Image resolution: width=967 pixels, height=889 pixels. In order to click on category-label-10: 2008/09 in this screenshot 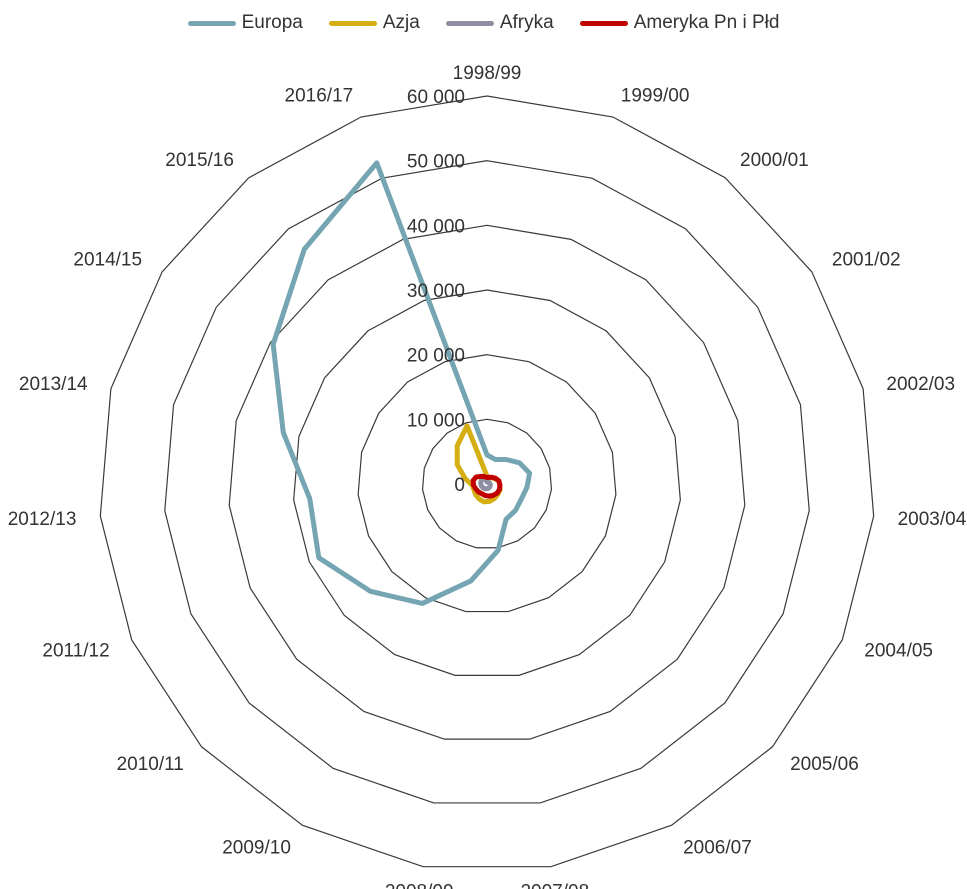, I will do `click(419, 885)`.